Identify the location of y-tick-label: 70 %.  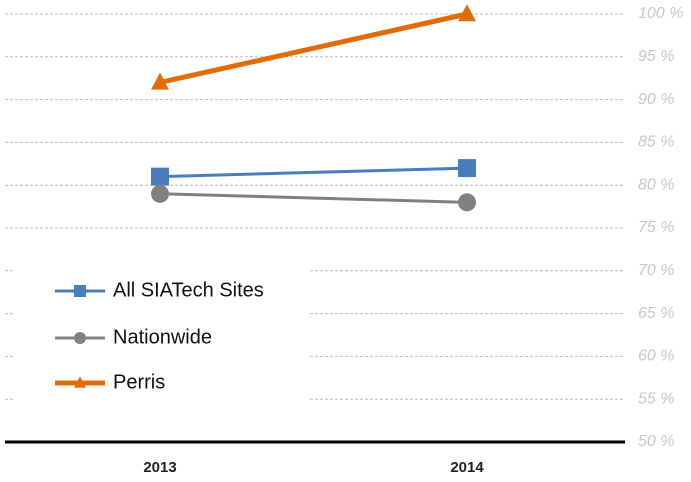
(656, 270).